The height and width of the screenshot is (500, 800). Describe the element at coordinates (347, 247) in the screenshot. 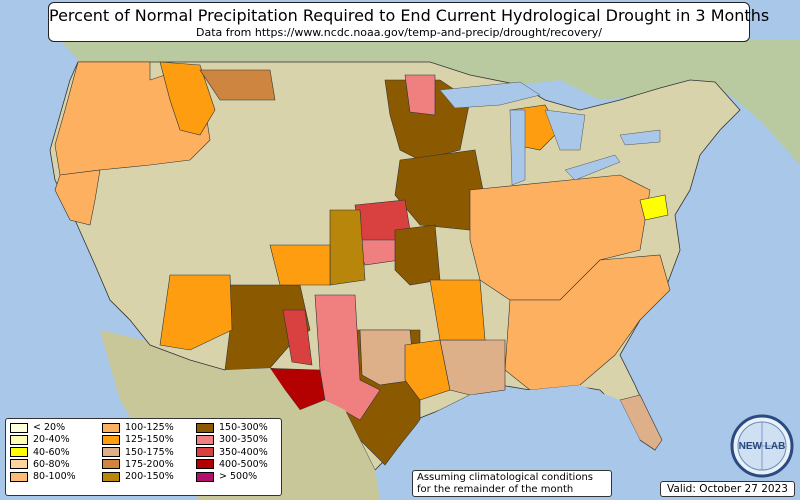

I see `region-kansas` at that location.